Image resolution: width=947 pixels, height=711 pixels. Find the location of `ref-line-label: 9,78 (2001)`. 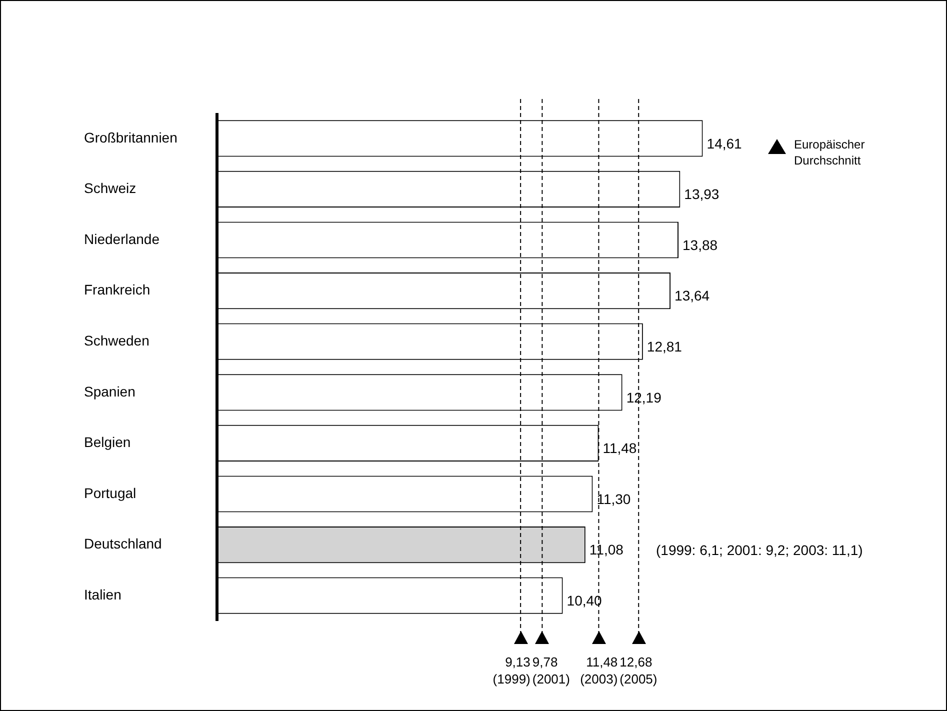

ref-line-label: 9,78 (2001) is located at coordinates (551, 670).